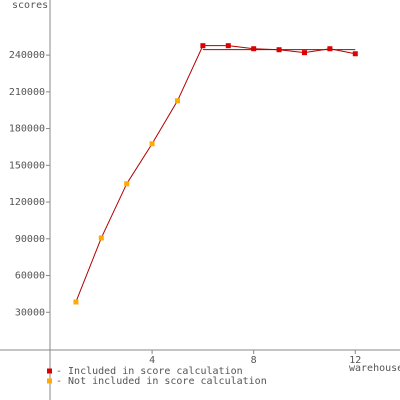 This screenshot has height=400, width=400. Describe the element at coordinates (254, 360) in the screenshot. I see `x-tick-label: 8` at that location.